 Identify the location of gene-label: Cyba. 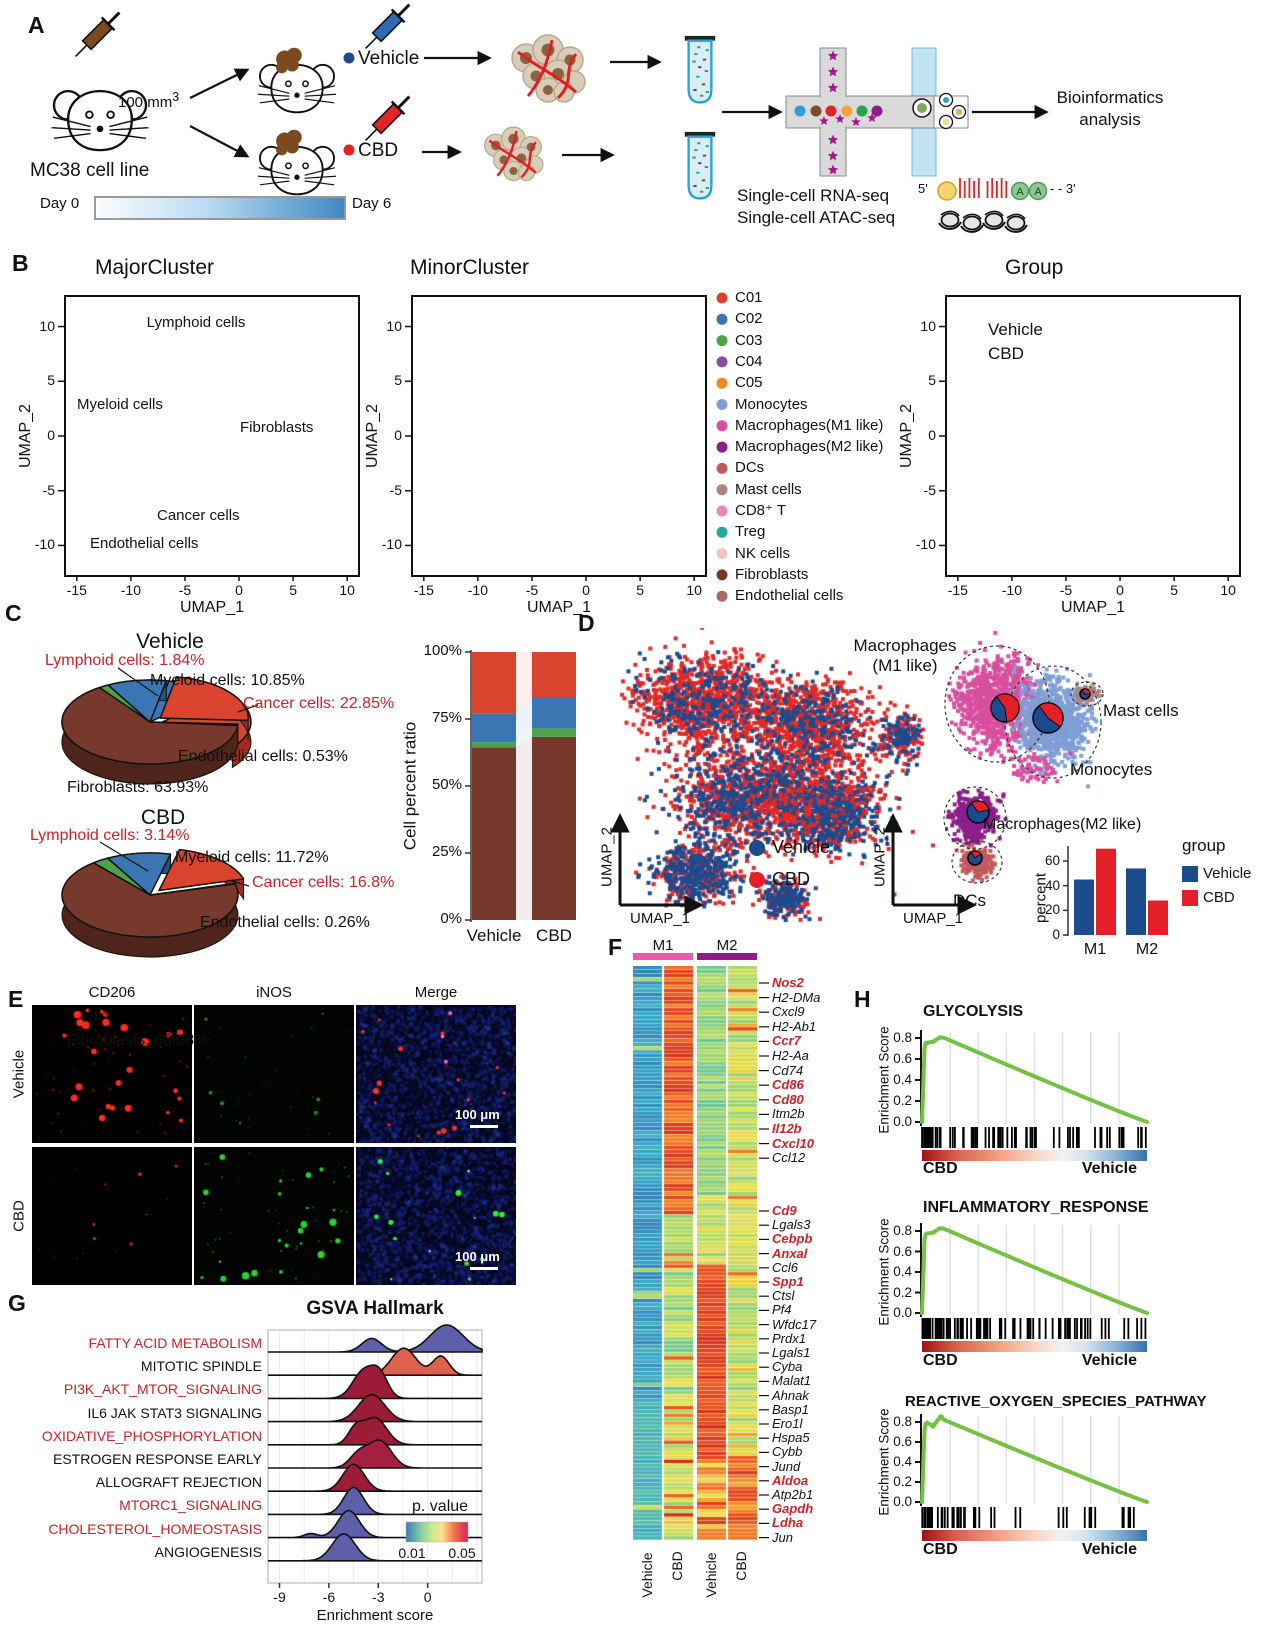
(787, 1367).